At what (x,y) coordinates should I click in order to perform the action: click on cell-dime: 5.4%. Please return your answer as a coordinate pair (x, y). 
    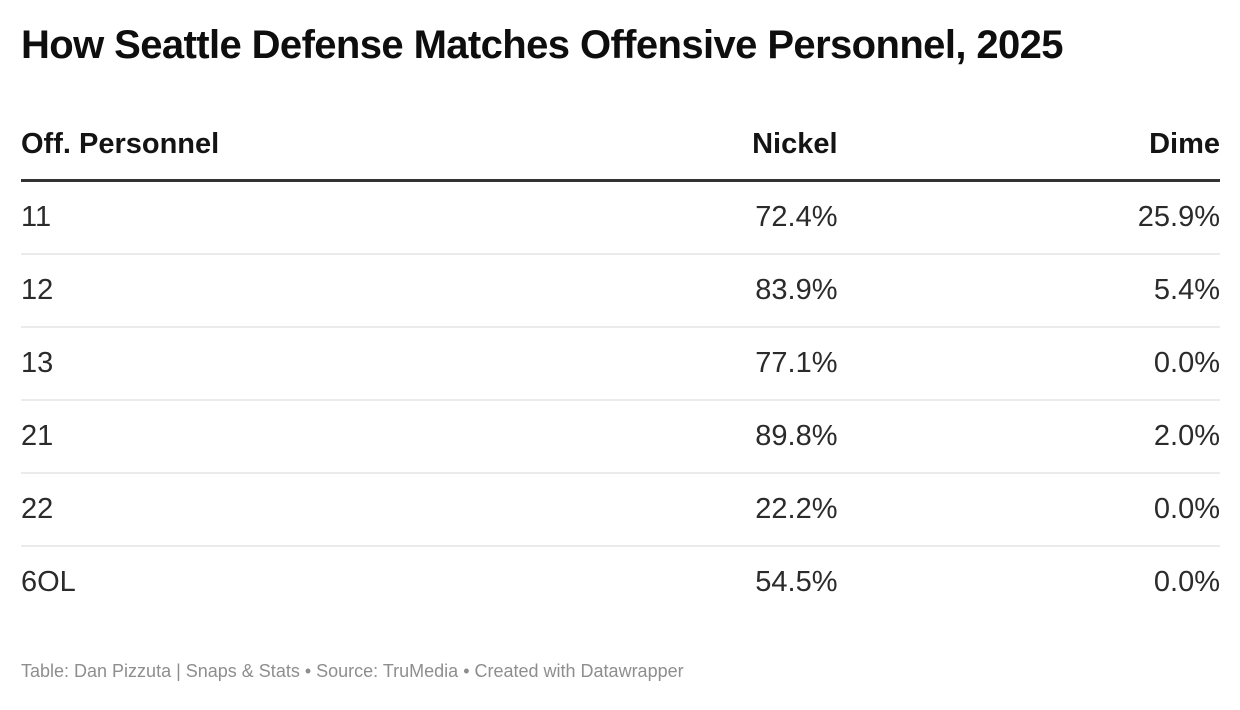
    Looking at the image, I should click on (1028, 291).